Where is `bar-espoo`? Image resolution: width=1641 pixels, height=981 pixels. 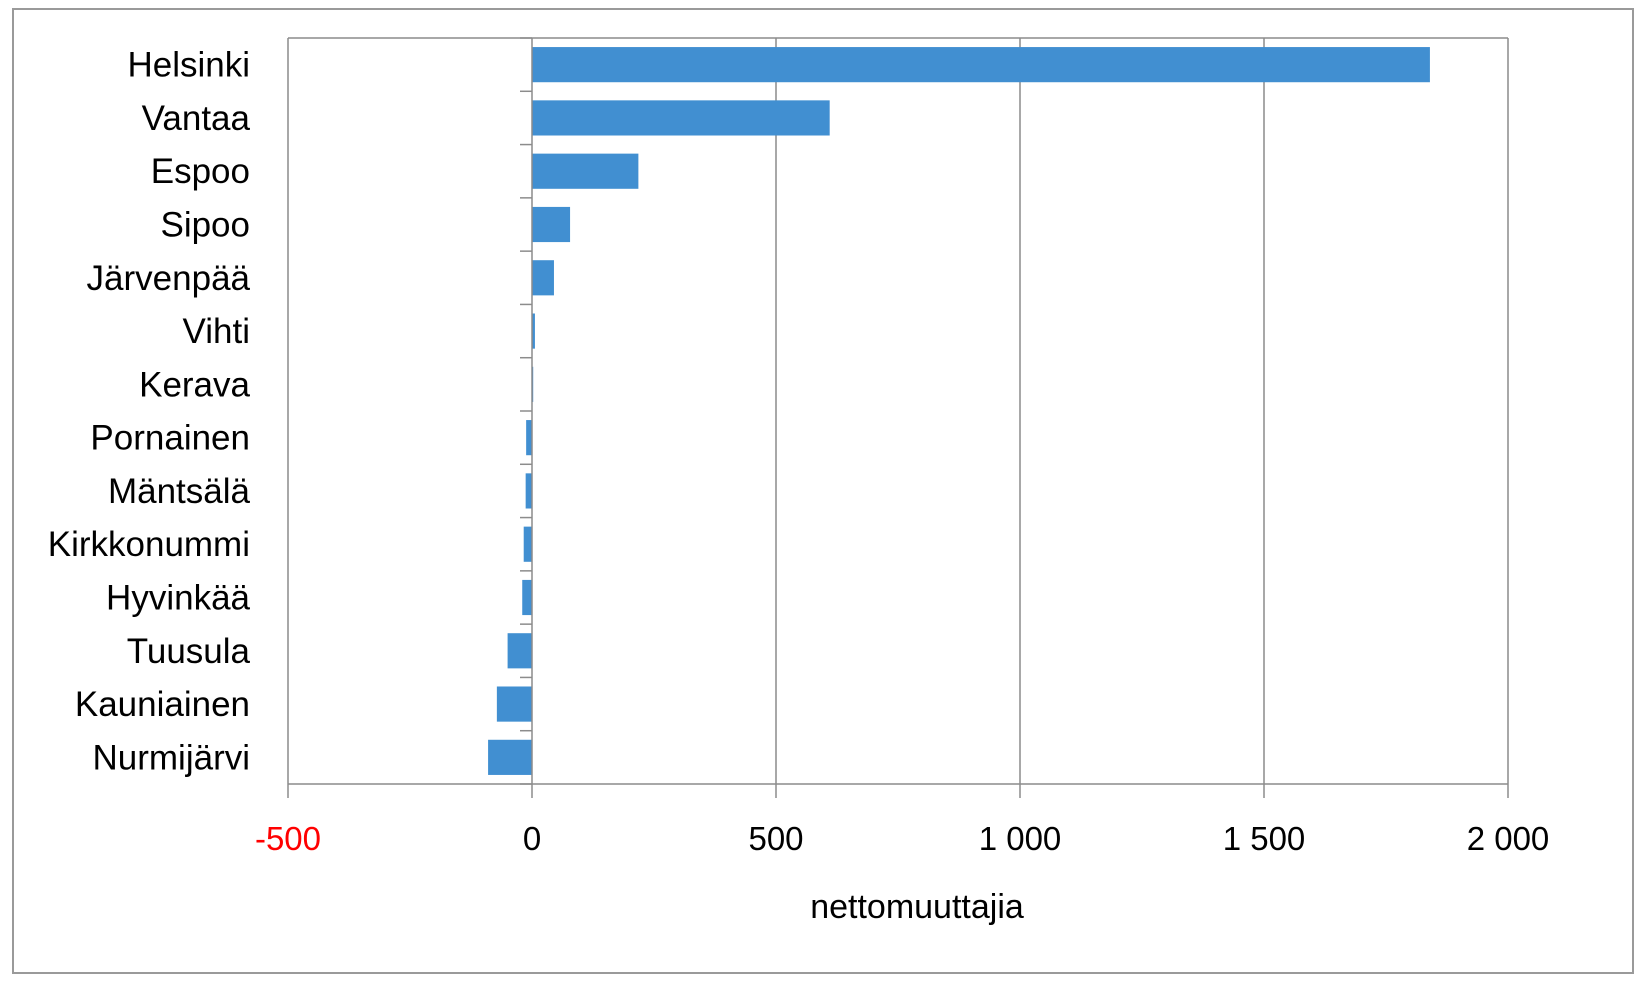
bar-espoo is located at coordinates (585, 171).